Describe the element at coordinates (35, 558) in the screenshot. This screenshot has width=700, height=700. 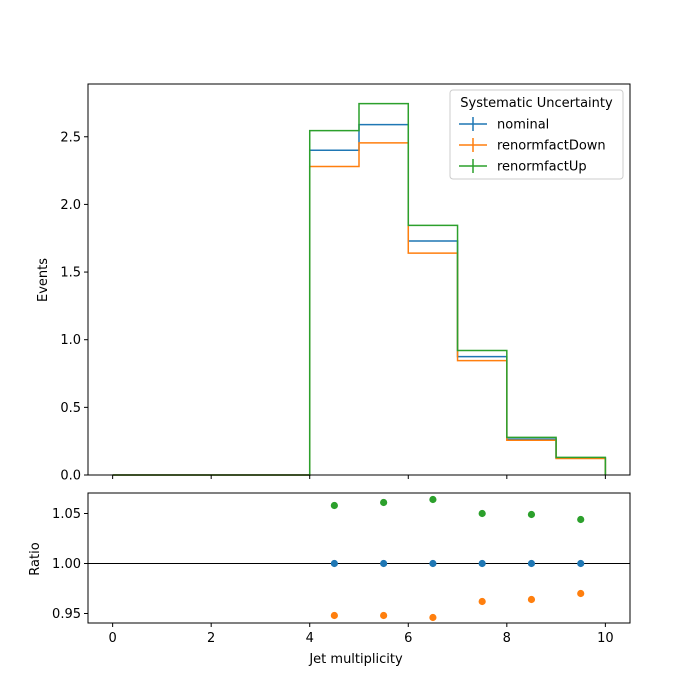
I see `ratio-y-axis-label: Ratio` at that location.